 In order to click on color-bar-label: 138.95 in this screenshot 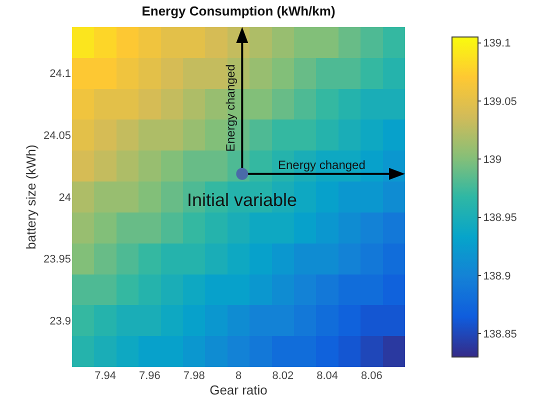, I will do `click(500, 218)`.